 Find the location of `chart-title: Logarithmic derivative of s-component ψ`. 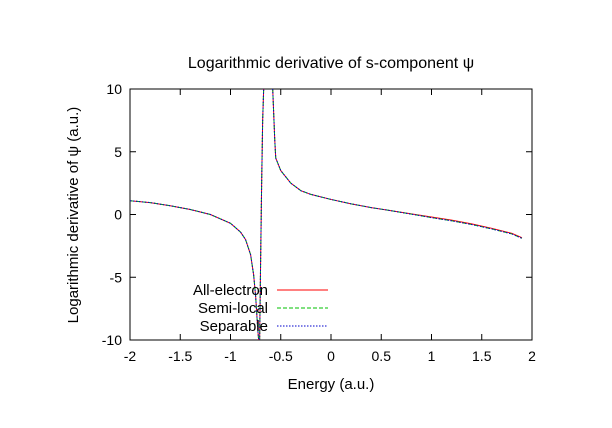

chart-title: Logarithmic derivative of s-component ψ is located at coordinates (331, 63).